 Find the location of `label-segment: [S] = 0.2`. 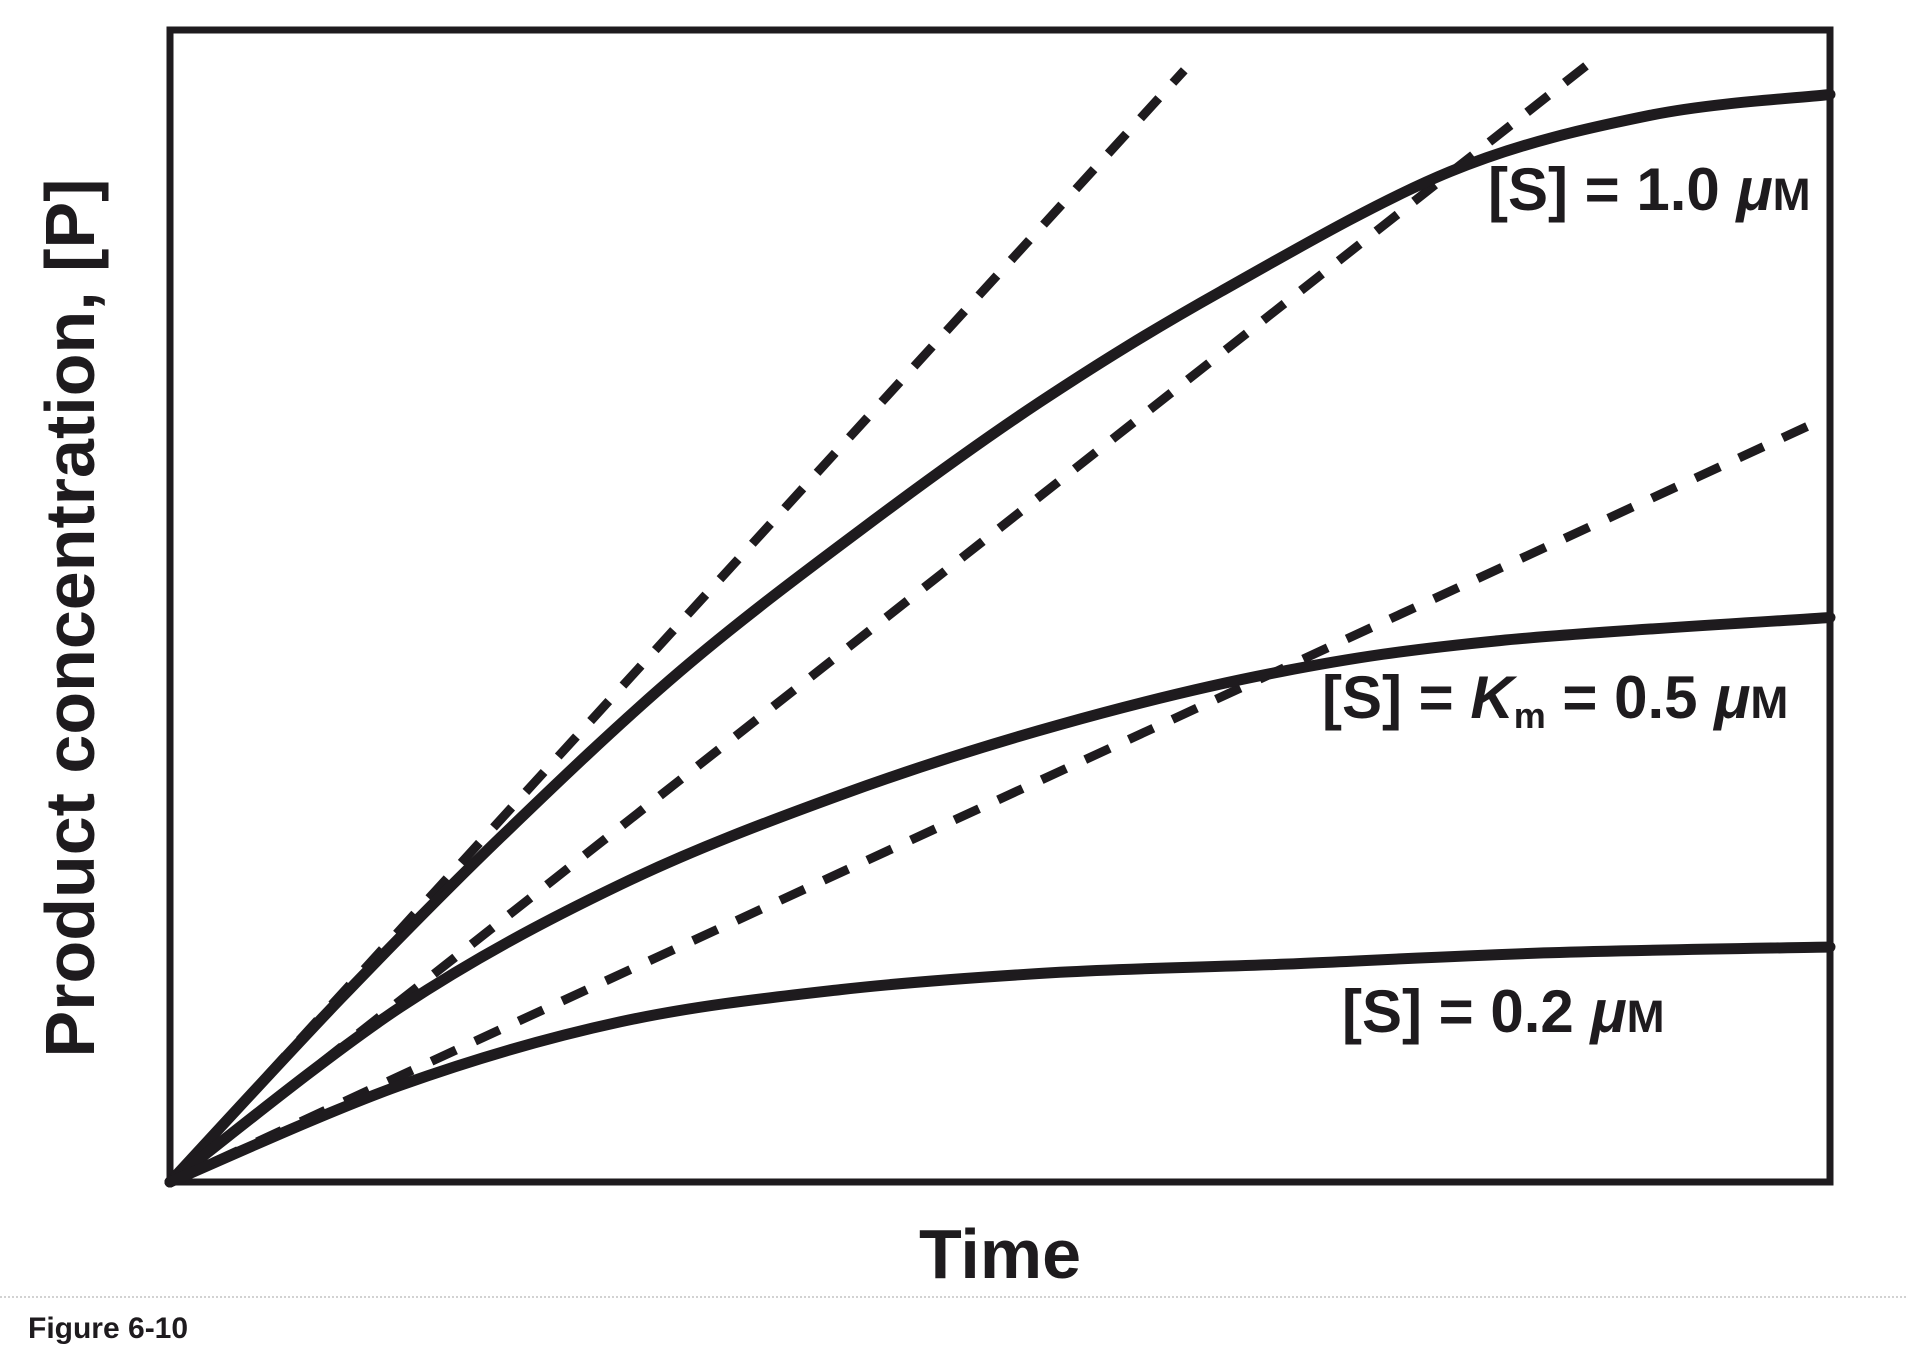

label-segment: [S] = 0.2 is located at coordinates (1466, 1011).